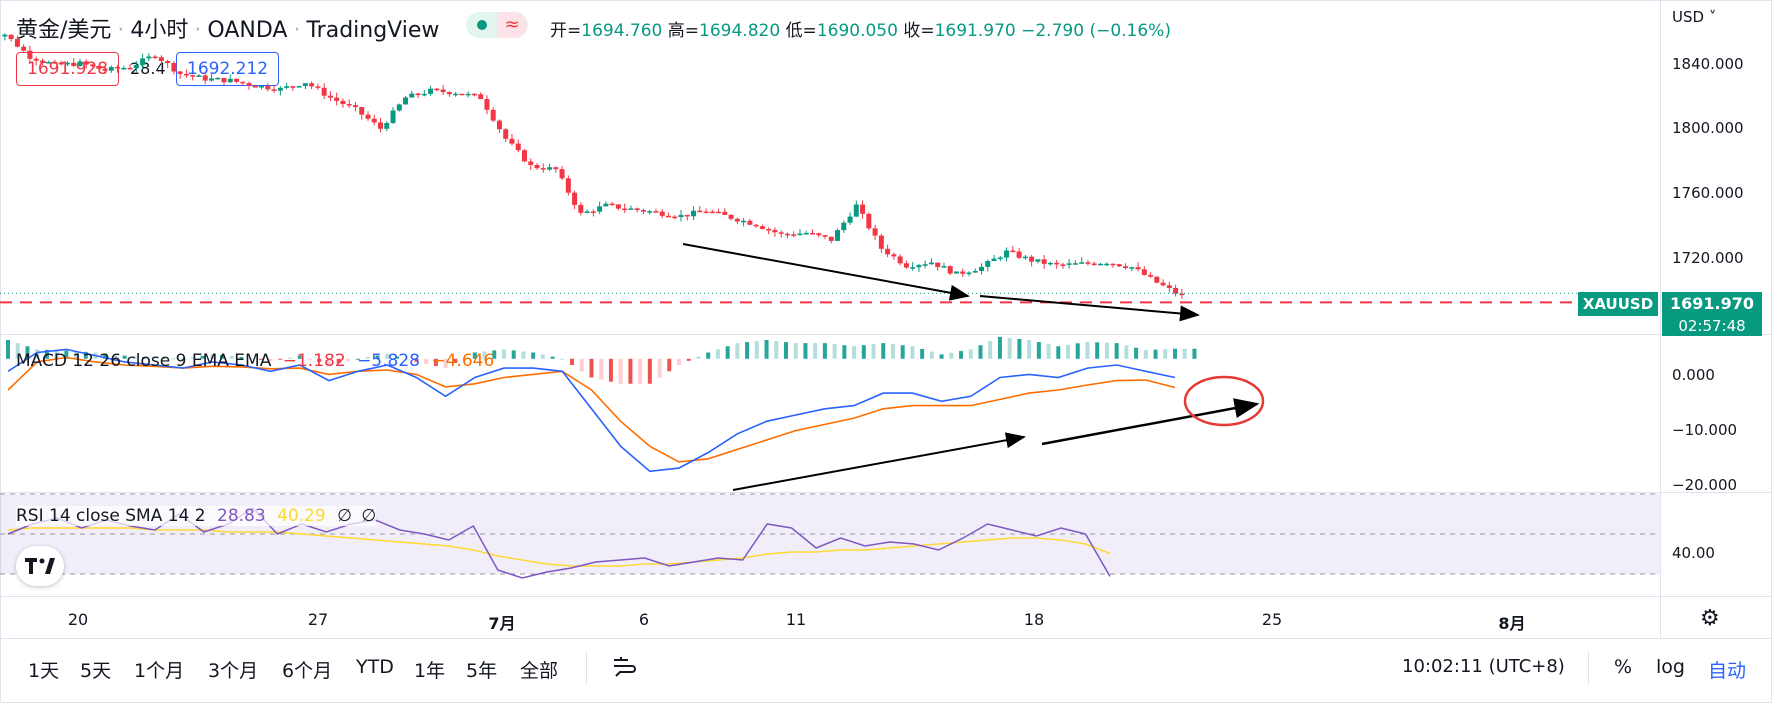 This screenshot has height=703, width=1772. What do you see at coordinates (497, 25) in the screenshot?
I see `market-status-pill: ≈` at bounding box center [497, 25].